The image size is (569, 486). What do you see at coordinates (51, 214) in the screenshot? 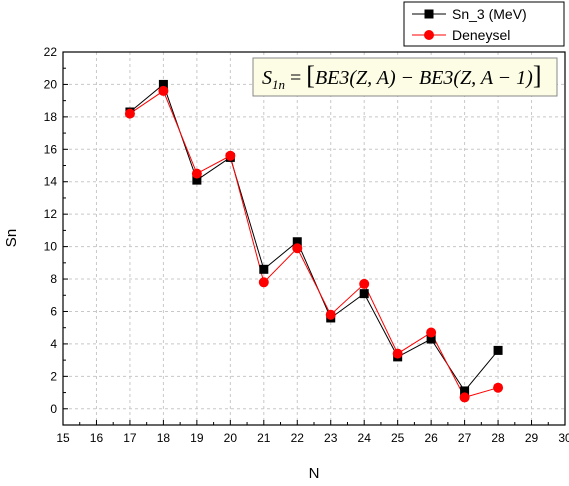
I see `y-tick-label: 12` at bounding box center [51, 214].